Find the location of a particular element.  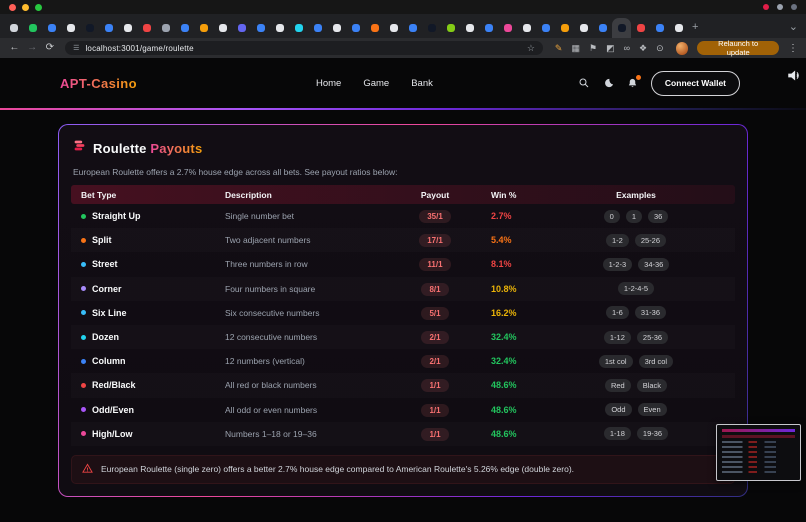

pip-content is located at coordinates (758, 442).